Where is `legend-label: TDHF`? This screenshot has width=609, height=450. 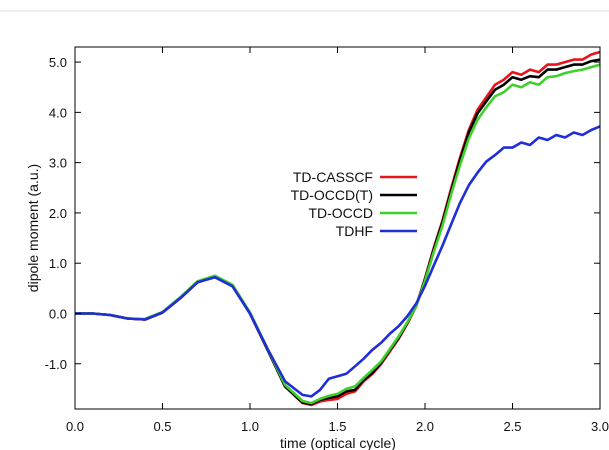 legend-label: TDHF is located at coordinates (354, 231).